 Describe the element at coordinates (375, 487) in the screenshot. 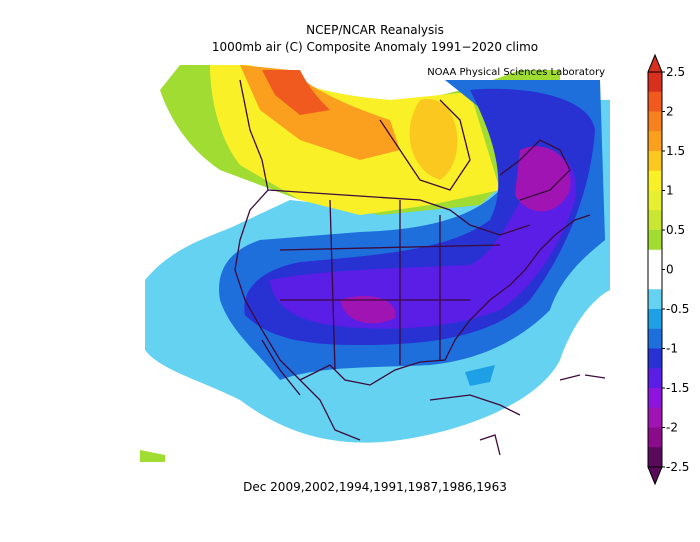

I see `footer: Dec 2009,2002,1994,1991,1987,1986,1963` at that location.